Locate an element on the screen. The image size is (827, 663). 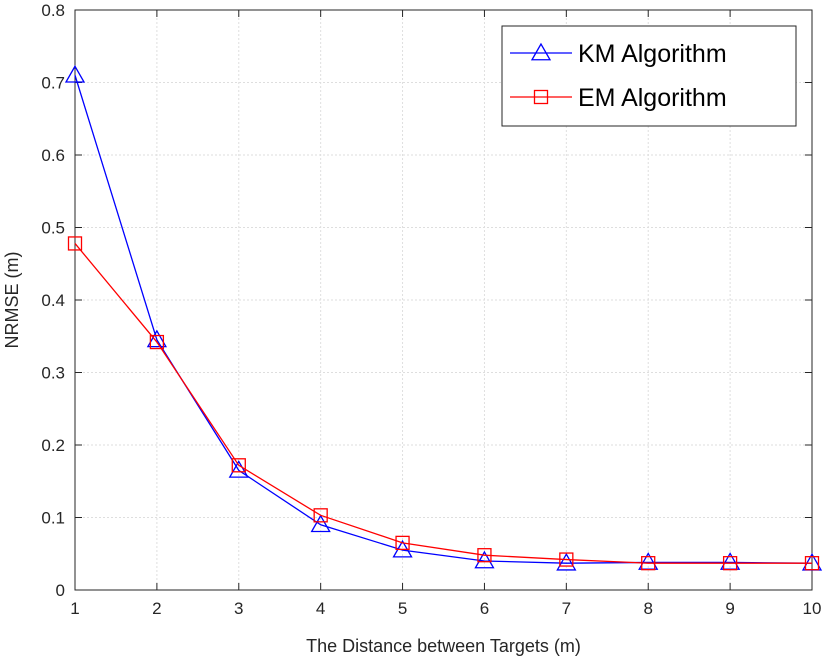
y-tick-label: 0.4 is located at coordinates (53, 300).